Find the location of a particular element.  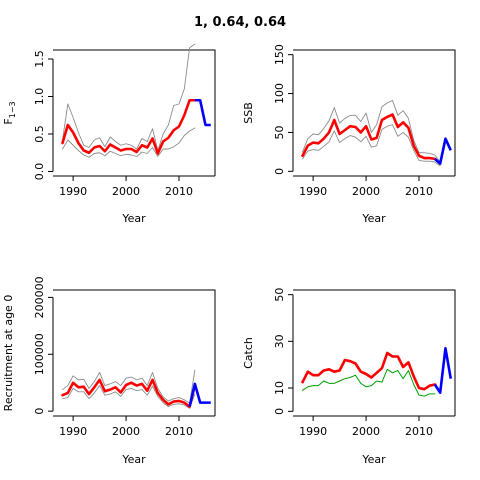

y-tick-label: 1.0 is located at coordinates (39, 97).